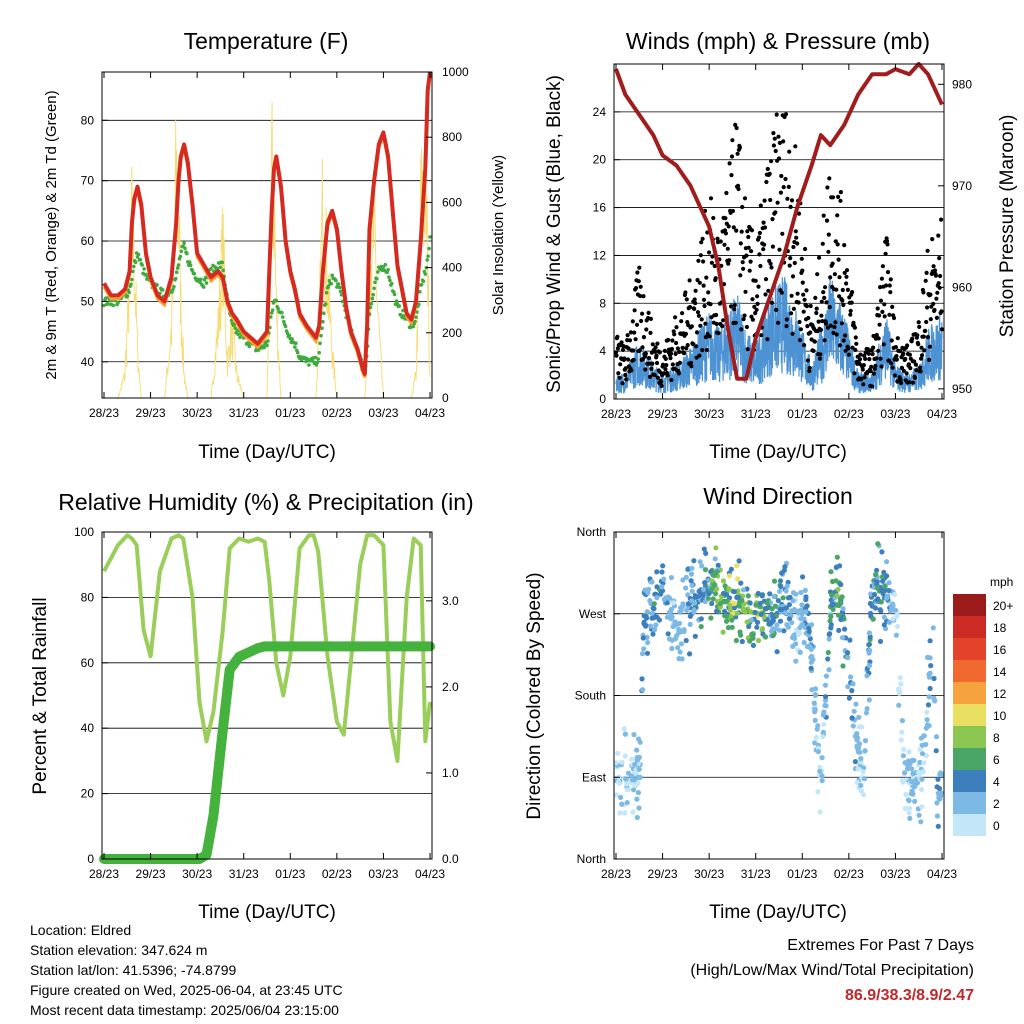 This screenshot has height=1024, width=1024. I want to click on y2-tick-label: 1000, so click(455, 72).